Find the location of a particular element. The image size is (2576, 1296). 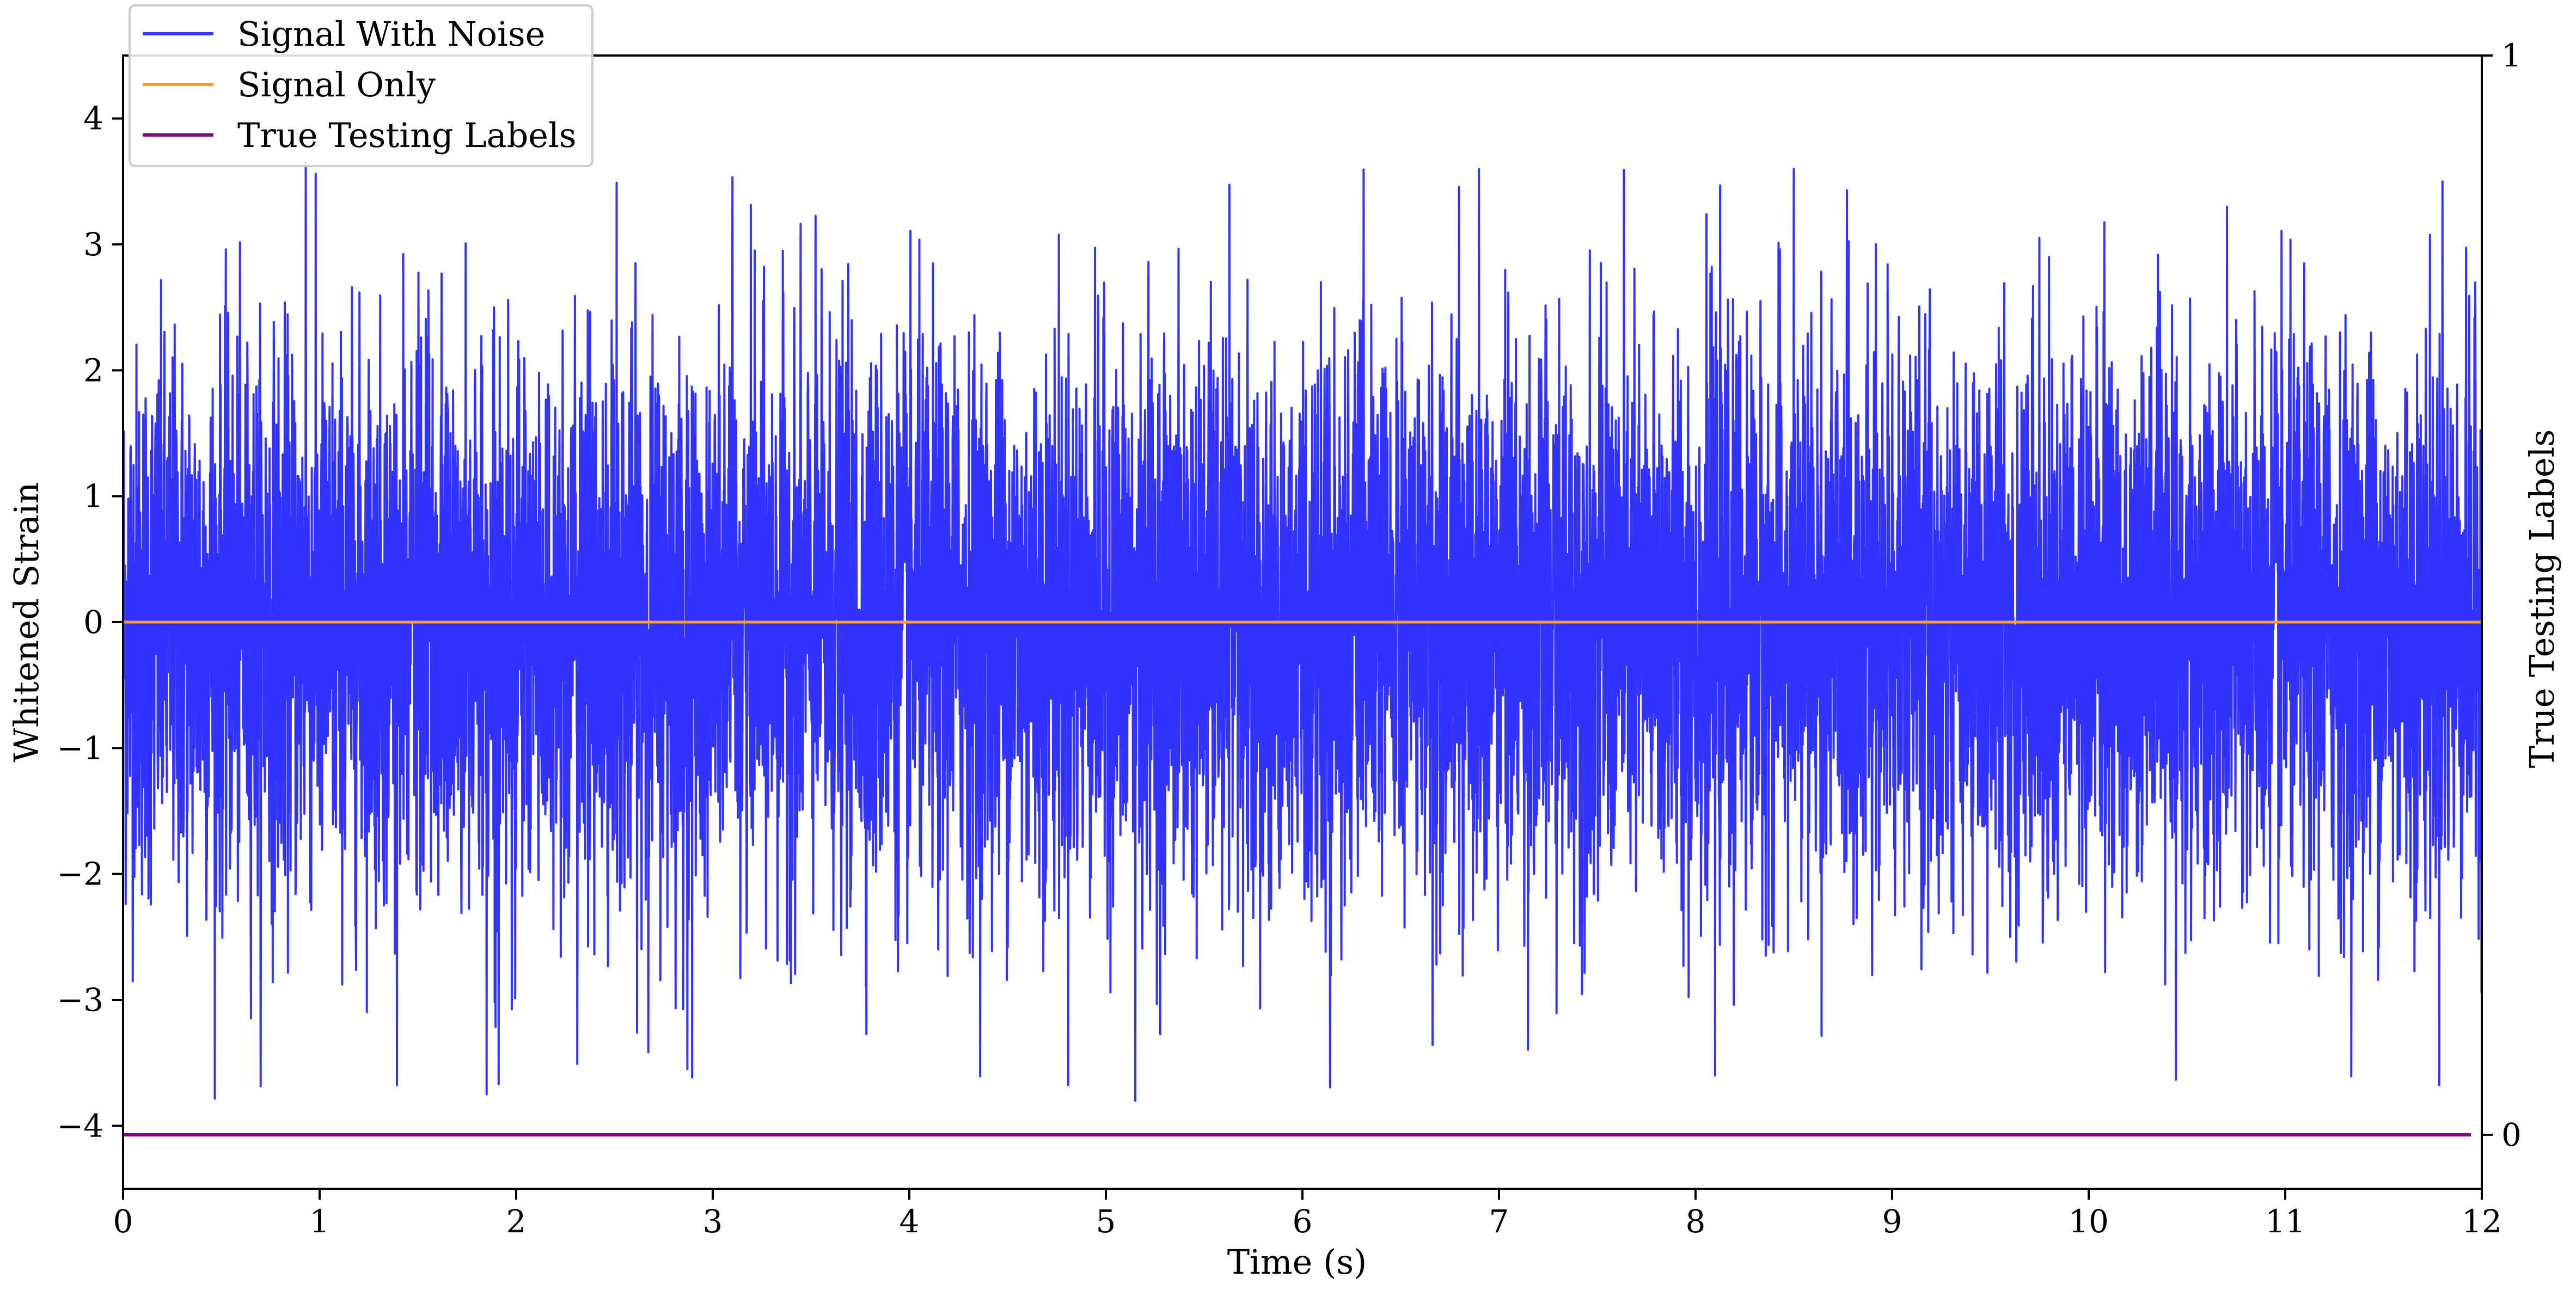

y-tick-label: 1 is located at coordinates (93, 497).